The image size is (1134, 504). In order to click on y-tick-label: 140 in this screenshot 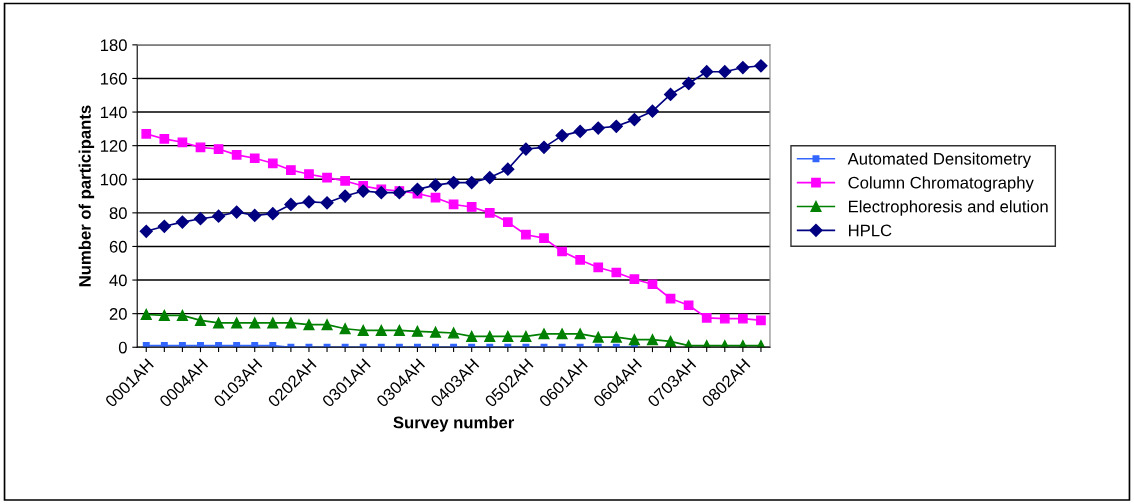, I will do `click(113, 112)`.